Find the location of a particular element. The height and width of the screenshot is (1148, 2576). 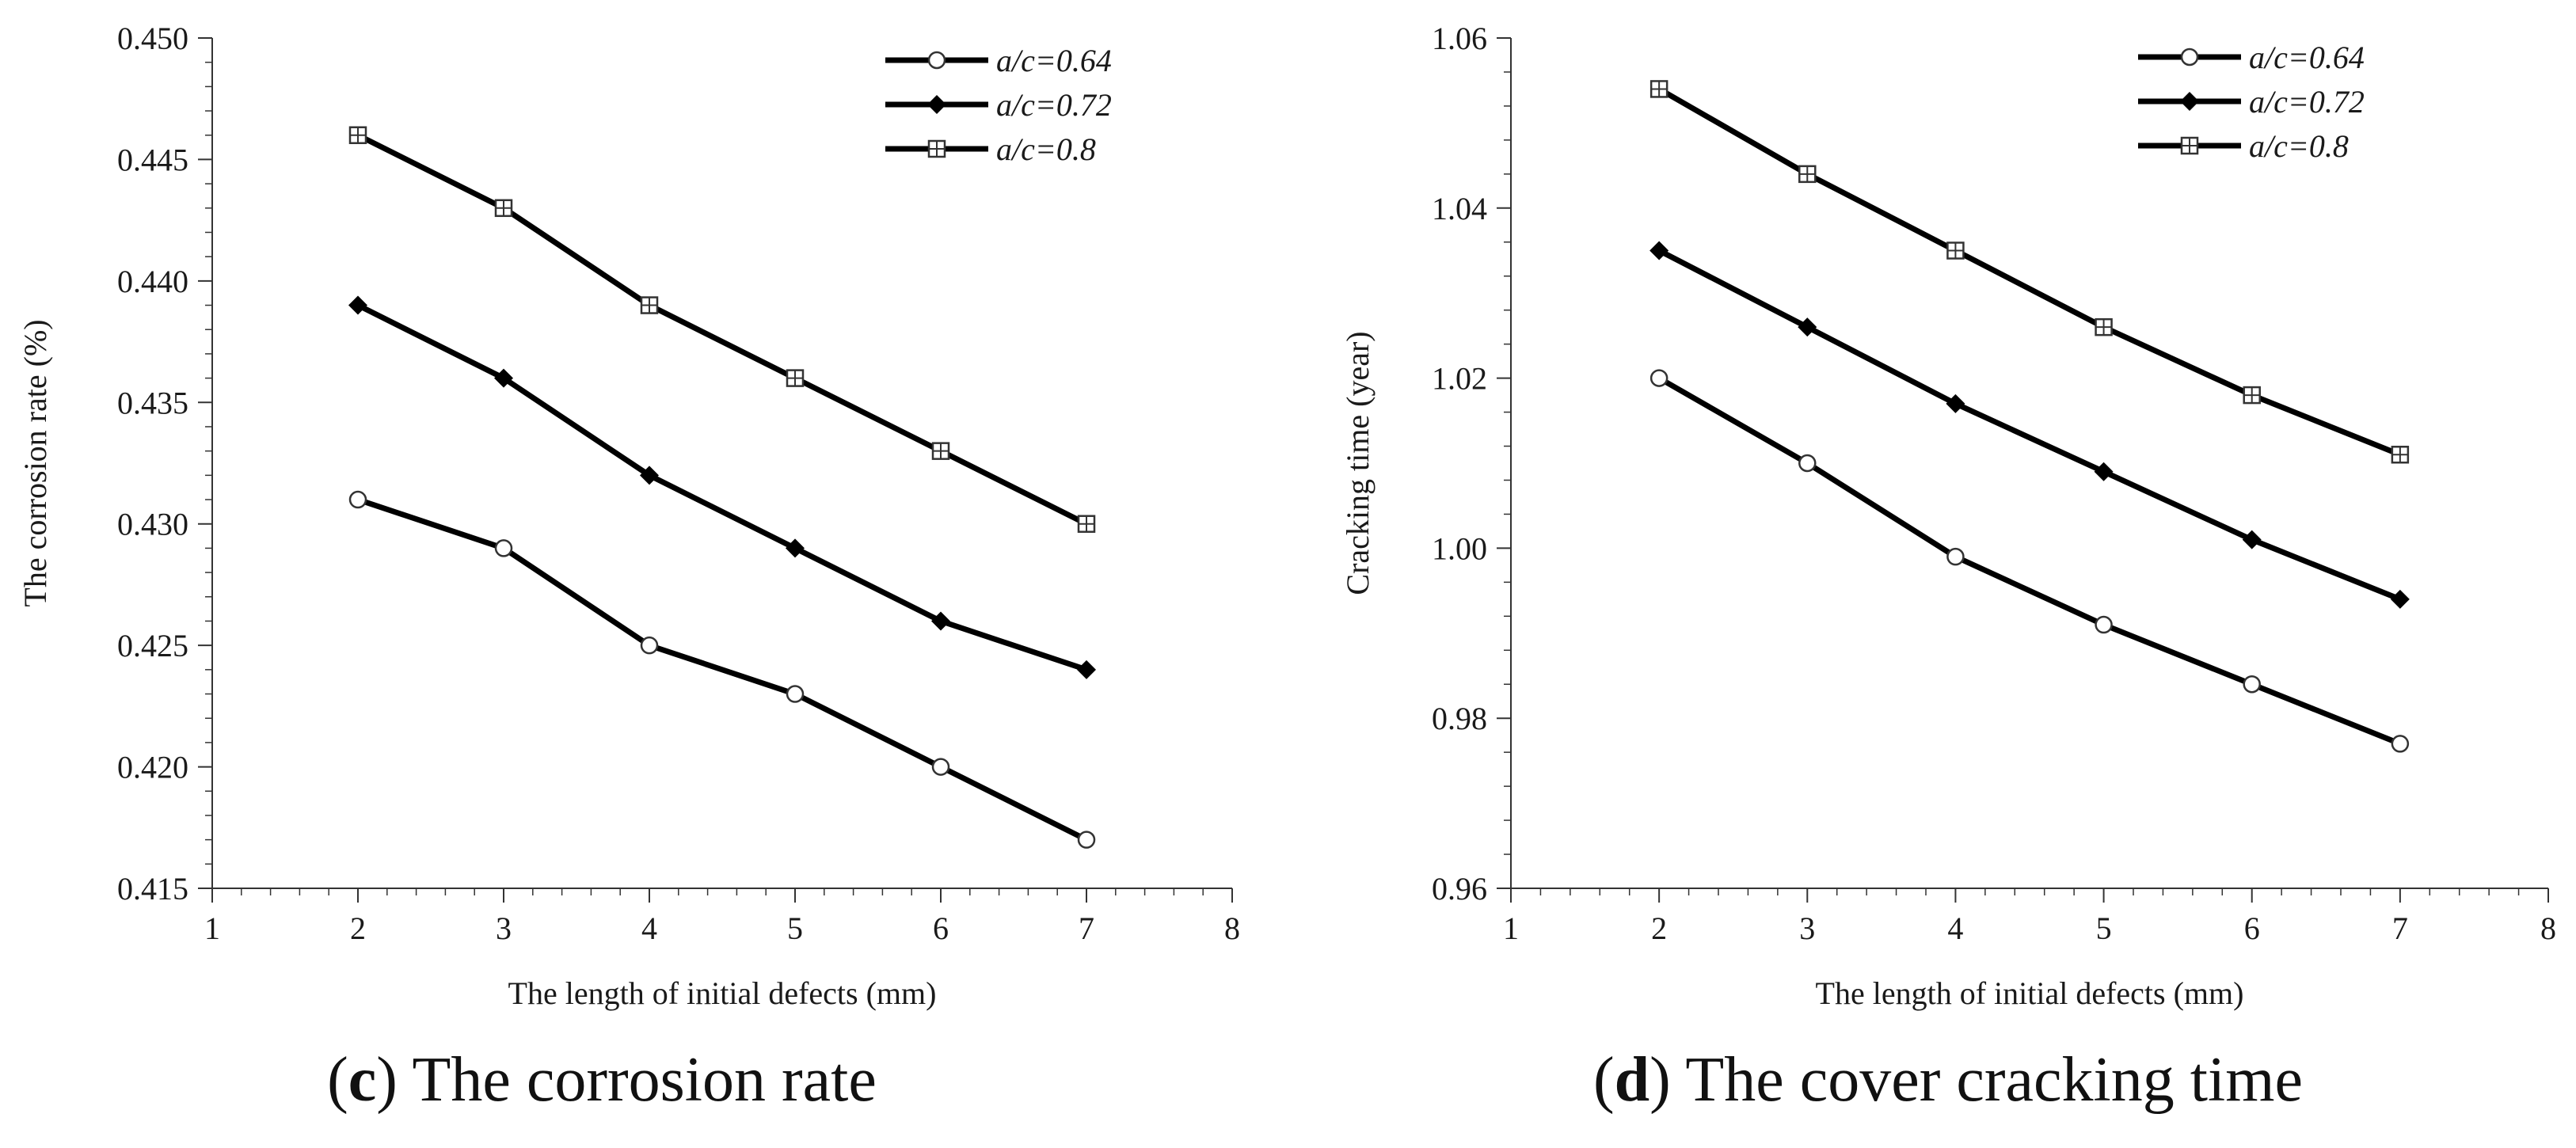

panel-caption: (d) The cover cracking time is located at coordinates (1948, 1080).